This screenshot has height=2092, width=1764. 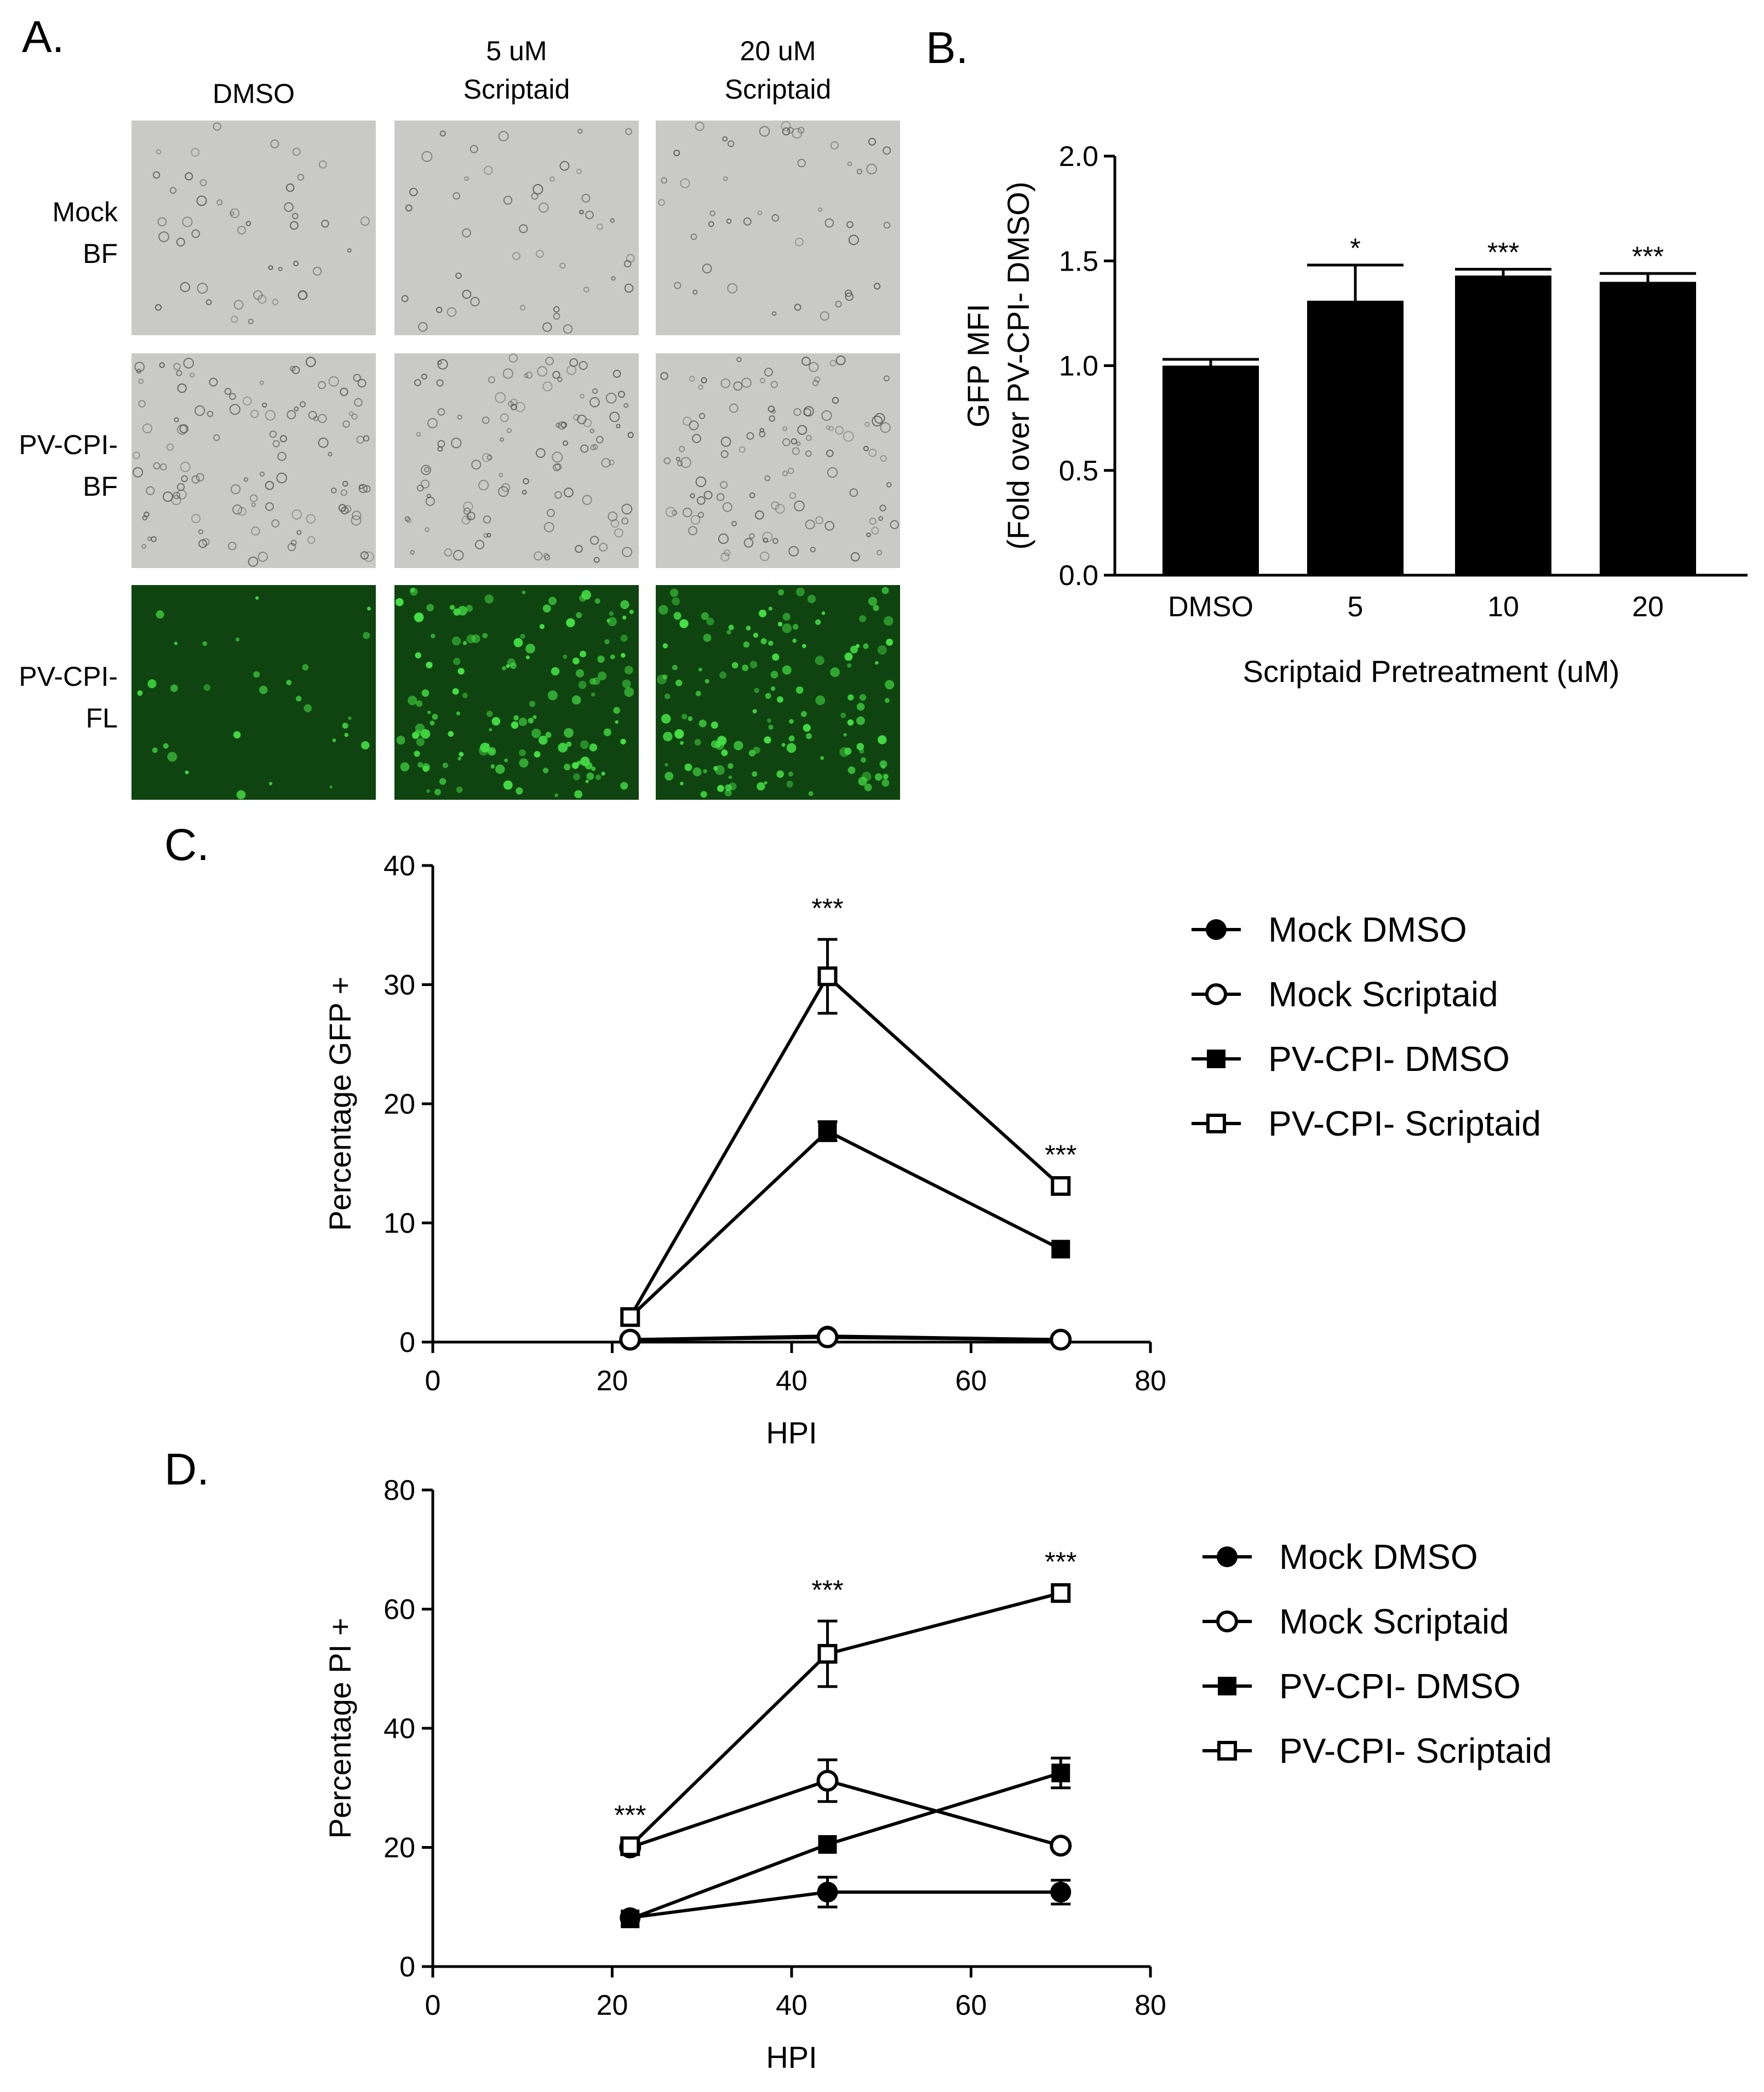 I want to click on bar, so click(x=1355, y=438).